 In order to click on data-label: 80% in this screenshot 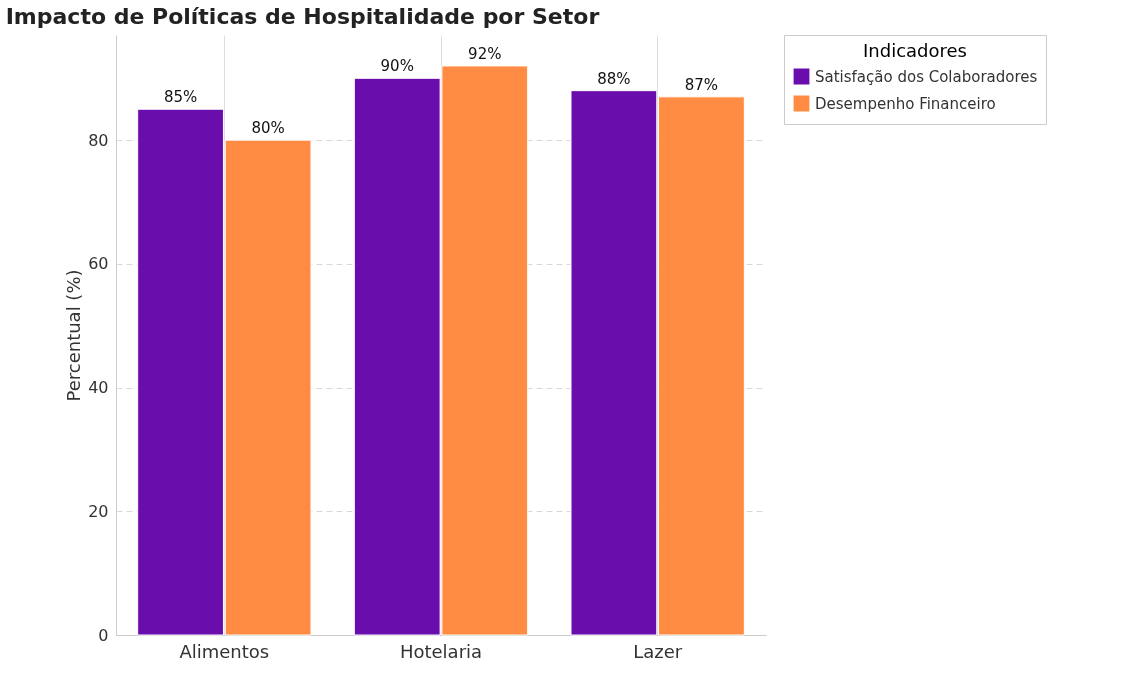, I will do `click(268, 128)`.